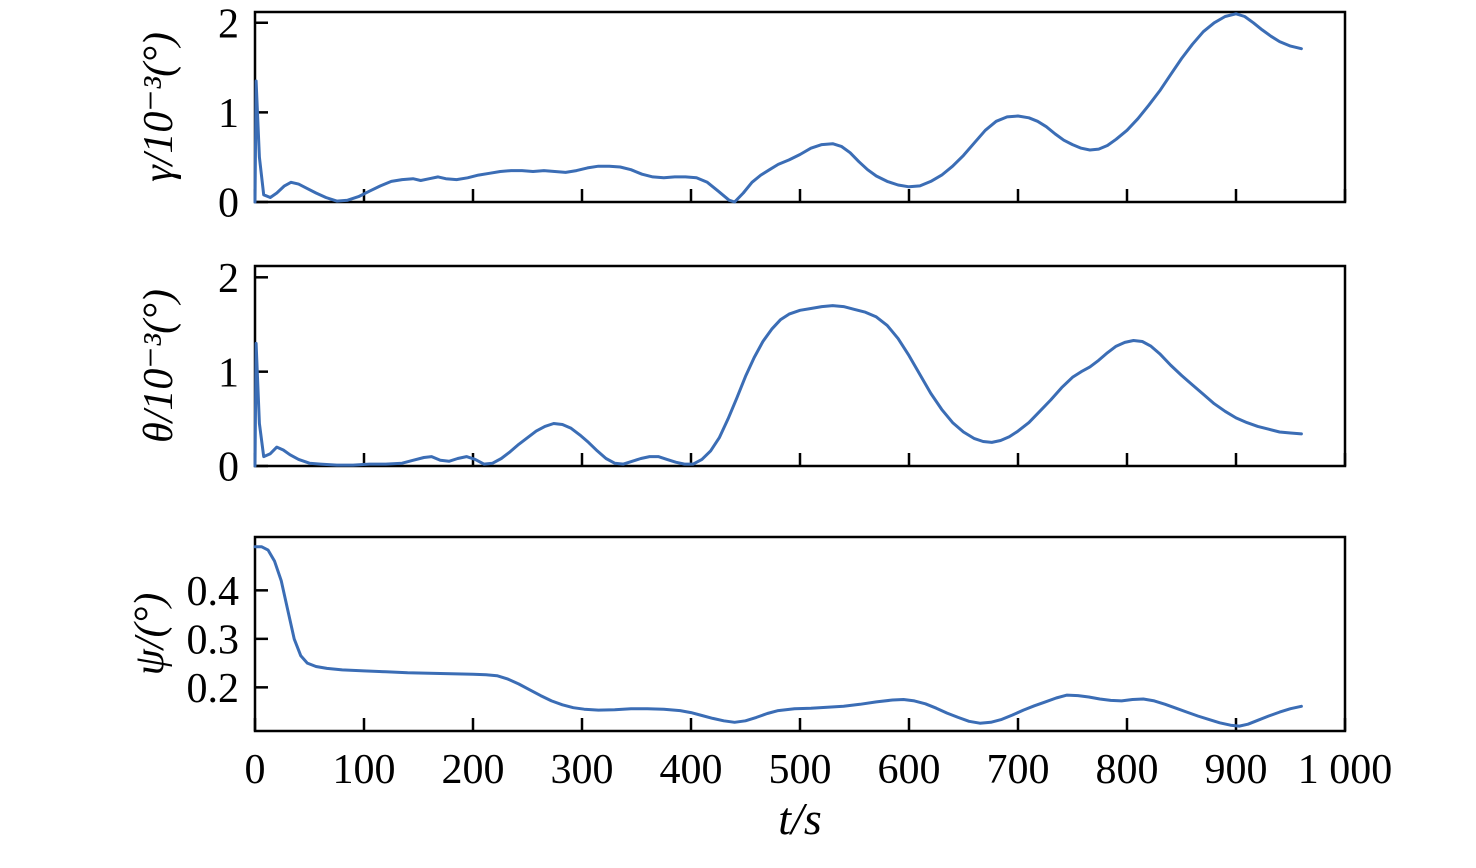 The width and height of the screenshot is (1476, 868). What do you see at coordinates (473, 770) in the screenshot?
I see `x-tick-label: 200` at bounding box center [473, 770].